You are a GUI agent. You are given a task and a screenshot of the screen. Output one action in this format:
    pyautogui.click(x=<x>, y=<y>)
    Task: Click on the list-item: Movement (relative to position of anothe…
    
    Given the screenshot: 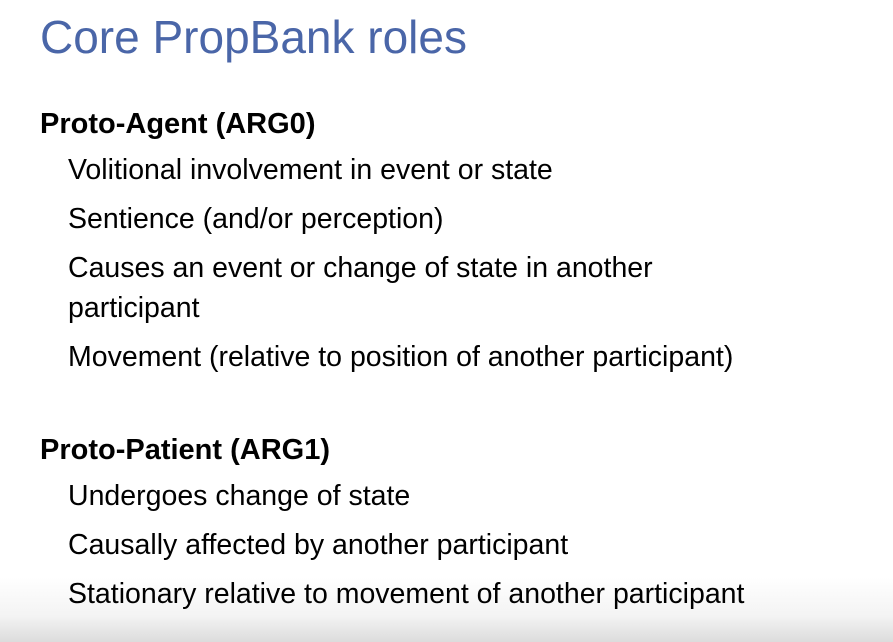 What is the action you would take?
    pyautogui.click(x=401, y=357)
    